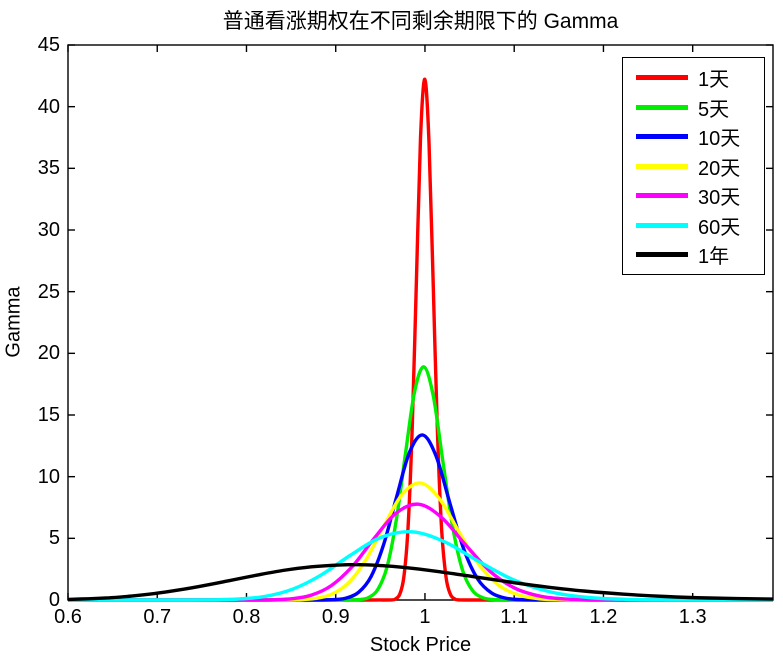 This screenshot has height=663, width=783. Describe the element at coordinates (693, 137) in the screenshot. I see `legend-item: 10天` at that location.